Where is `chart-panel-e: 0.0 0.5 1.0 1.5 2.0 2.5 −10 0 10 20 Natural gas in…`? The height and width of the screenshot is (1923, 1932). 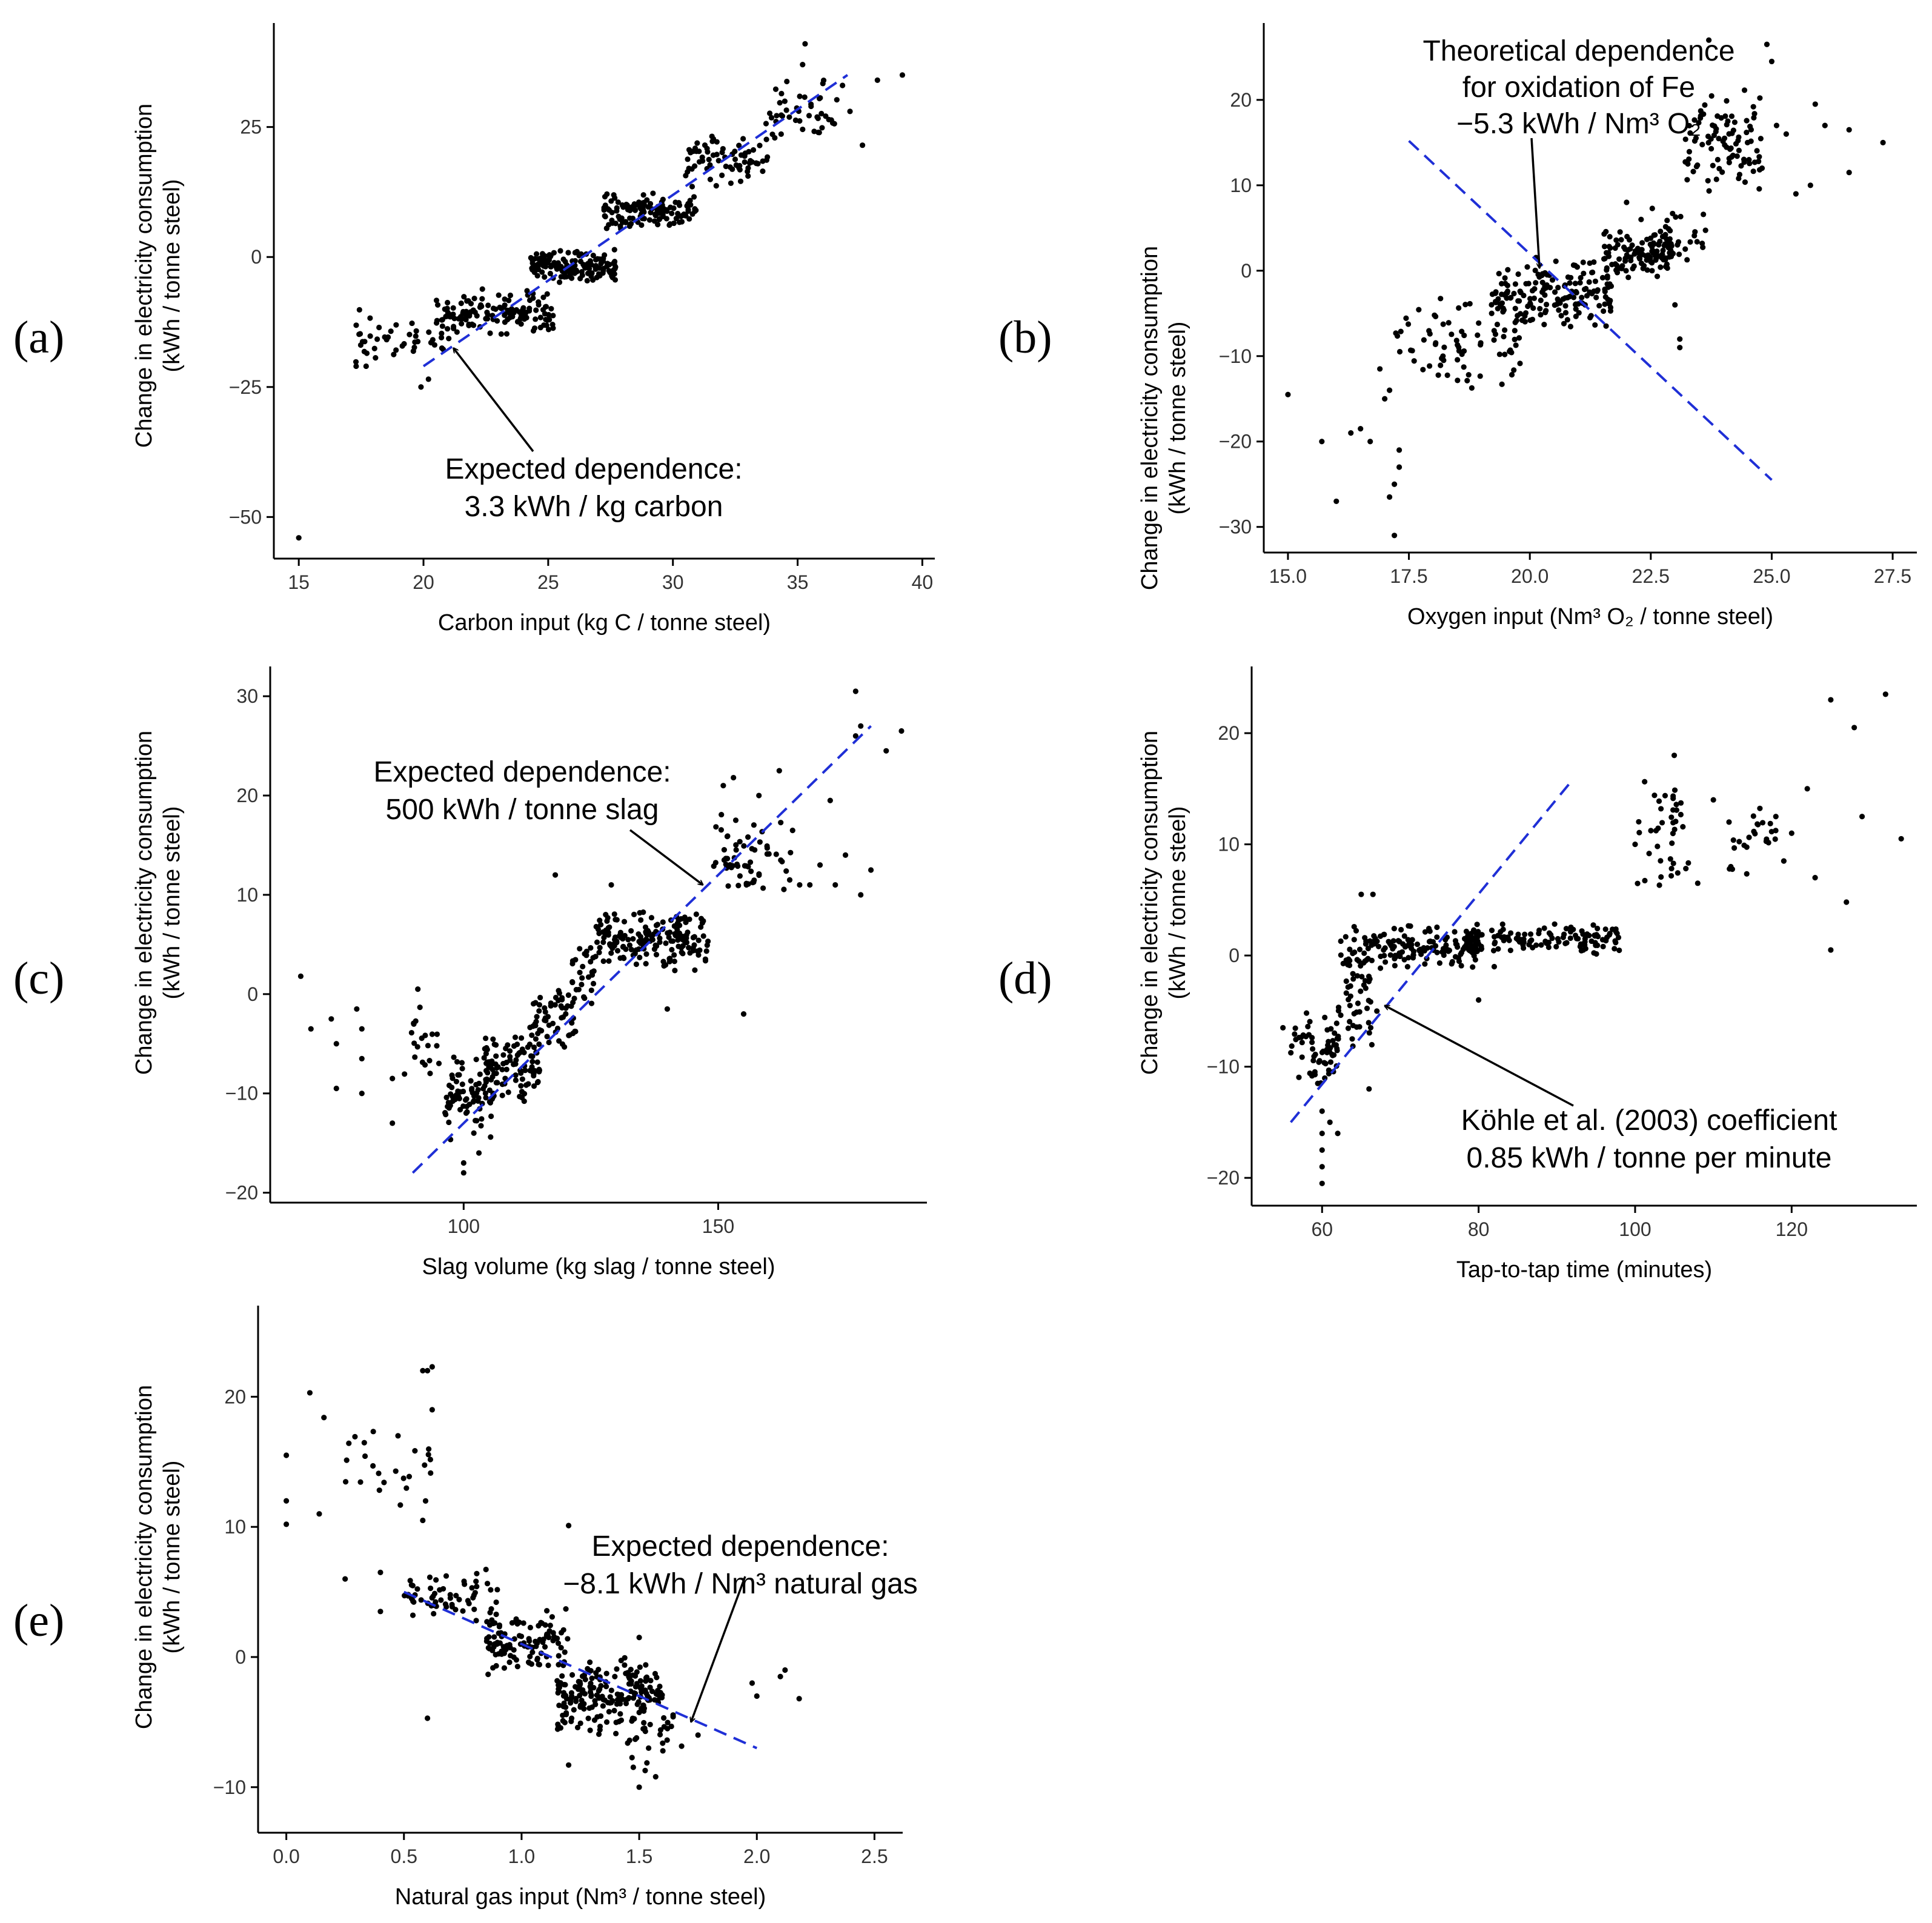
chart-panel-e: 0.0 0.5 1.0 1.5 2.0 2.5 −10 0 10 20 Natural gas in… is located at coordinates (524, 1608).